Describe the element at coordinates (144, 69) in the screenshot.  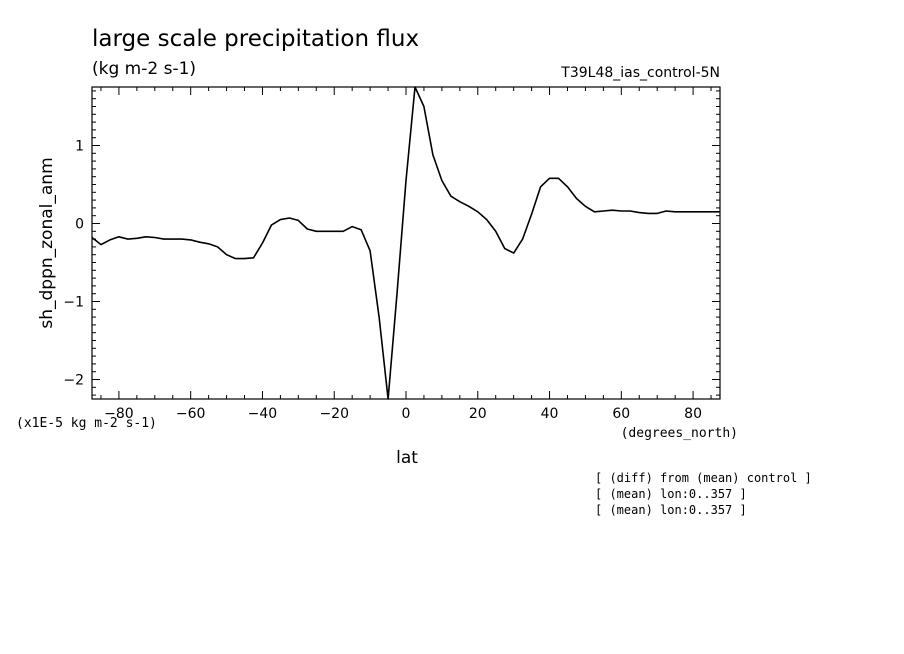
I see `chart-units: (kg m-2 s-1)` at that location.